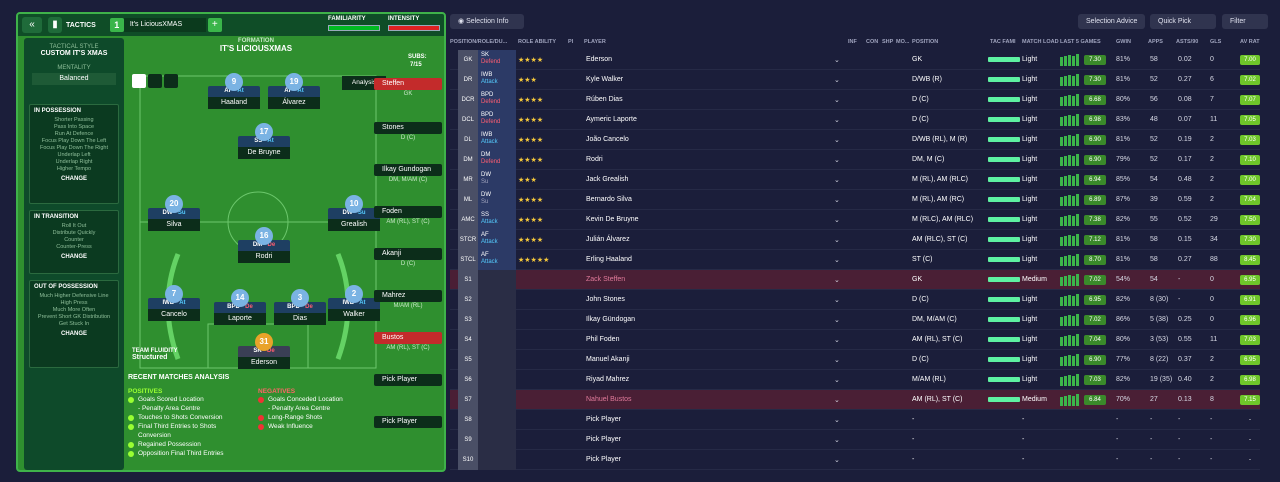 This screenshot has width=1280, height=482. Describe the element at coordinates (497, 220) in the screenshot. I see `role-duty: SS Attack` at that location.